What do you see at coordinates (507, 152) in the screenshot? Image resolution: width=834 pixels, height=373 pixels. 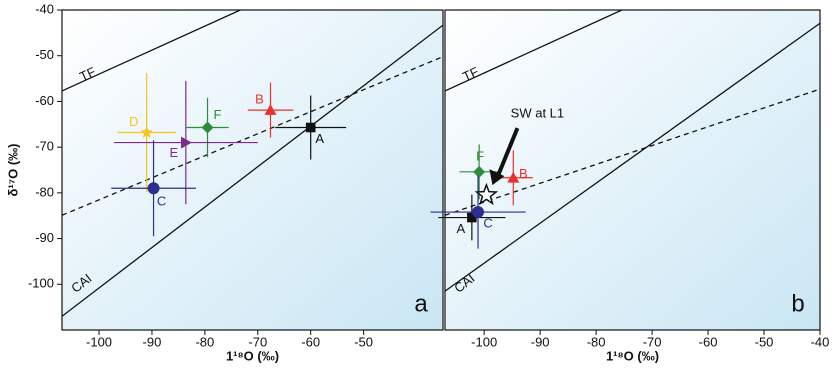 I see `annotation-arrow` at bounding box center [507, 152].